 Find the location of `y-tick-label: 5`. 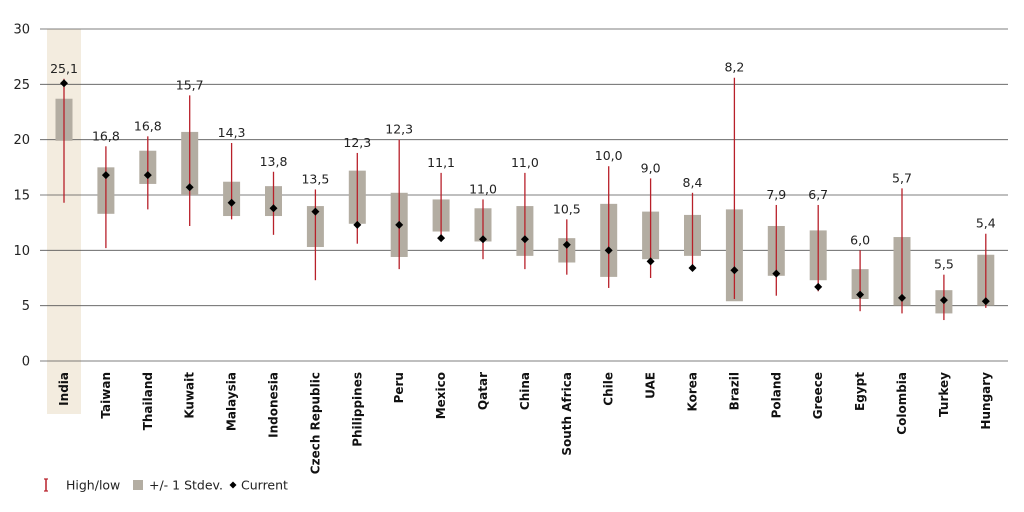

y-tick-label: 5 is located at coordinates (26, 306).